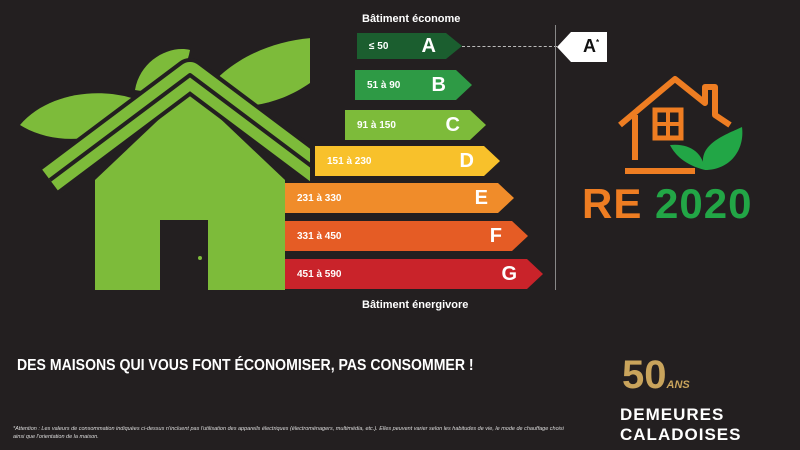 This screenshot has width=800, height=450. What do you see at coordinates (428, 45) in the screenshot?
I see `class-letter: A` at bounding box center [428, 45].